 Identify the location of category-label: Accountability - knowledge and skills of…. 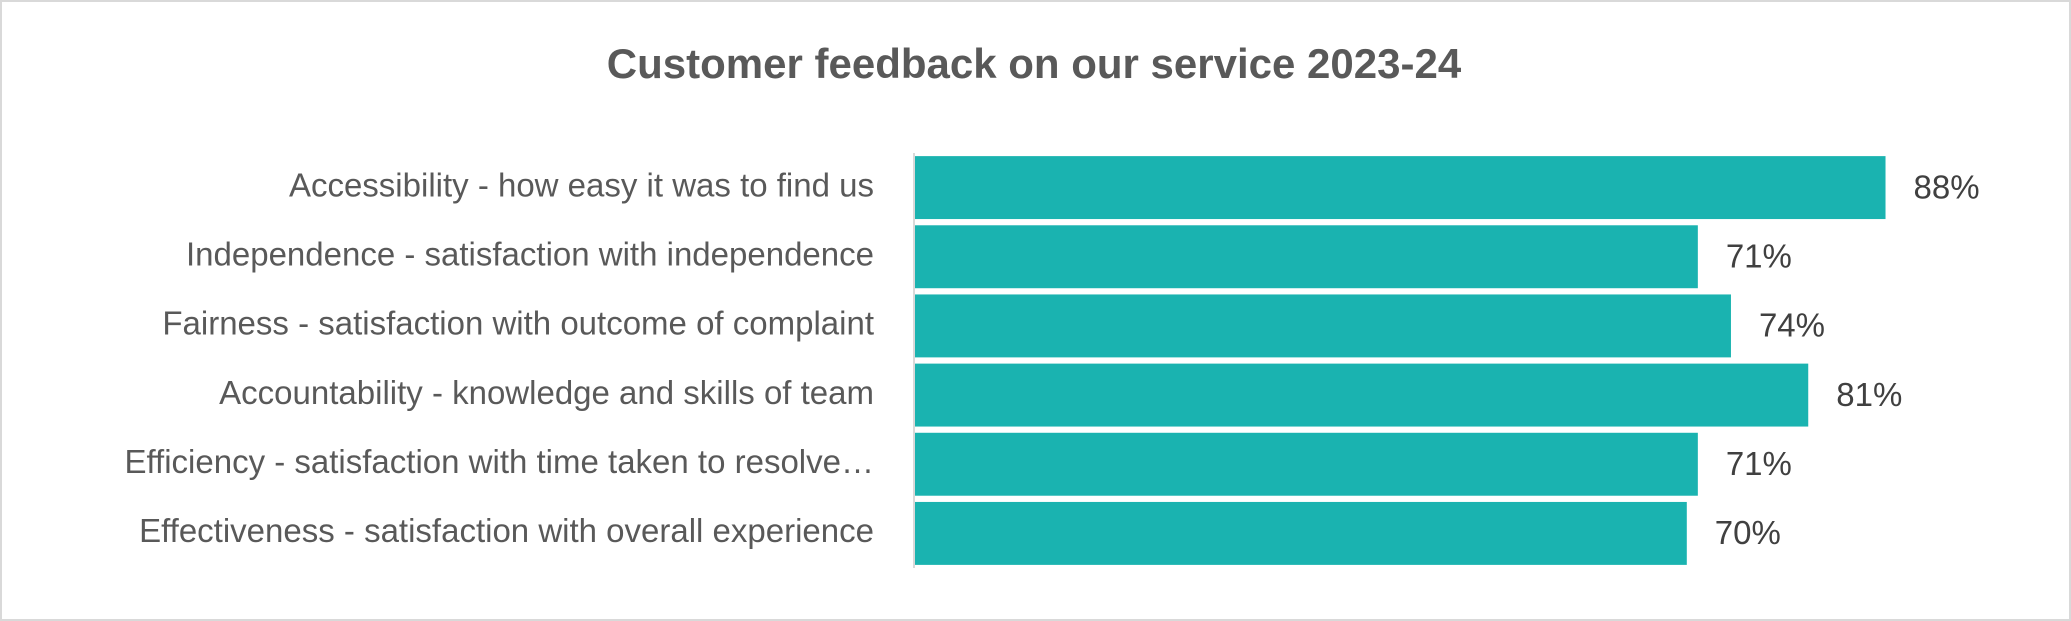
(546, 392).